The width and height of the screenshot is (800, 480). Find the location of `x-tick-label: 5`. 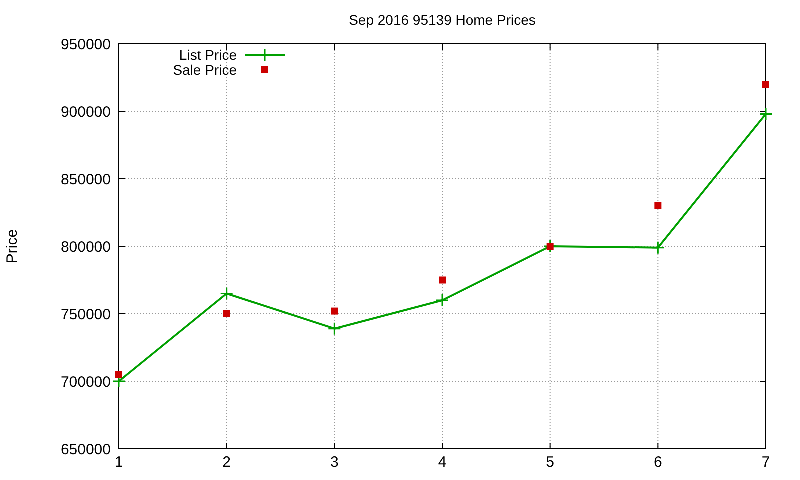

x-tick-label: 5 is located at coordinates (550, 462).